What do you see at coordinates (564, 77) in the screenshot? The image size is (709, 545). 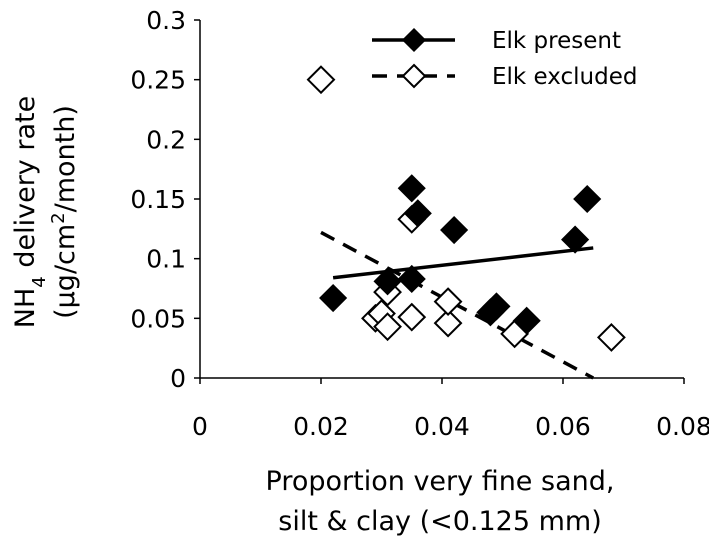 I see `legend-label: Elk excluded` at bounding box center [564, 77].